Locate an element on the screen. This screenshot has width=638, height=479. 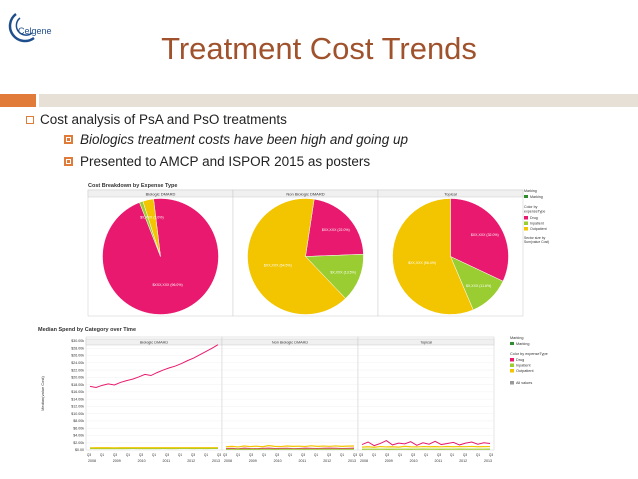
title-rule-accent is located at coordinates (18, 100).